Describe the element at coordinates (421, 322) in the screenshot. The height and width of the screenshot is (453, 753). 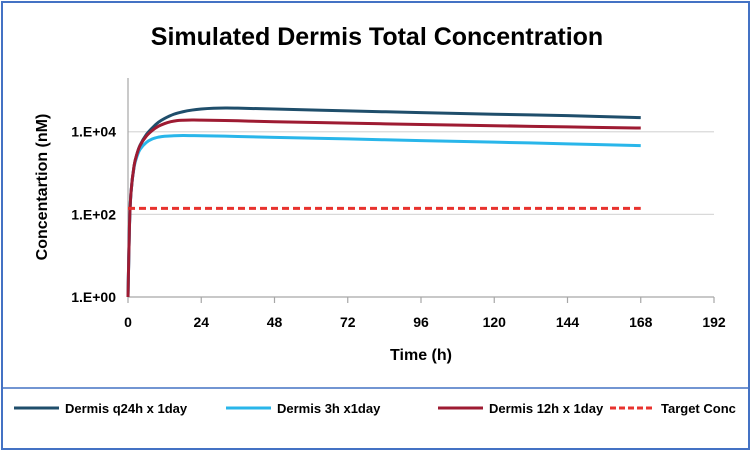
I see `x-tick-label: 96` at that location.